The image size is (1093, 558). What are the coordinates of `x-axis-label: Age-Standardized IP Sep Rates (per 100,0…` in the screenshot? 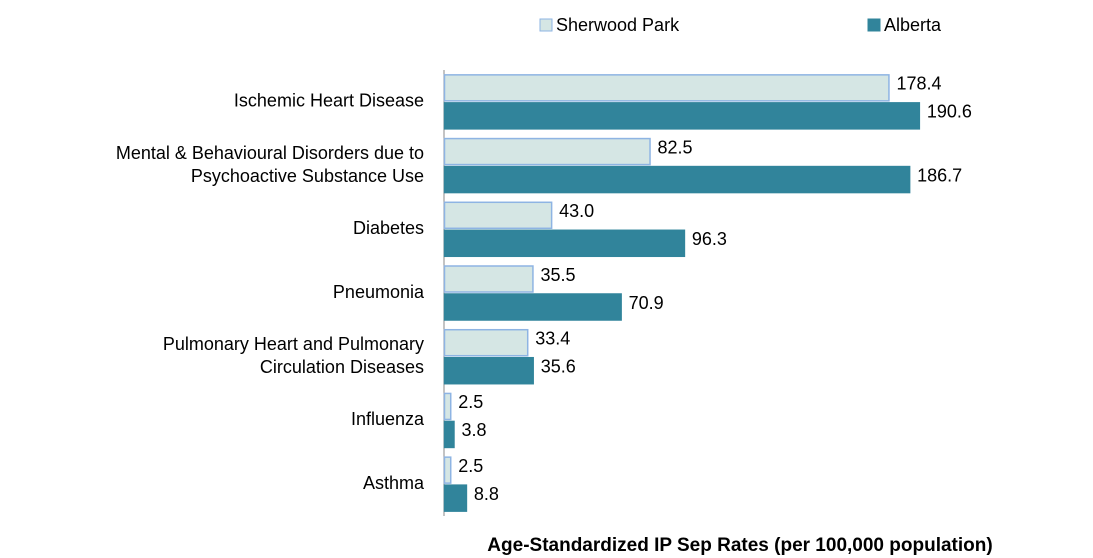 It's located at (739, 545).